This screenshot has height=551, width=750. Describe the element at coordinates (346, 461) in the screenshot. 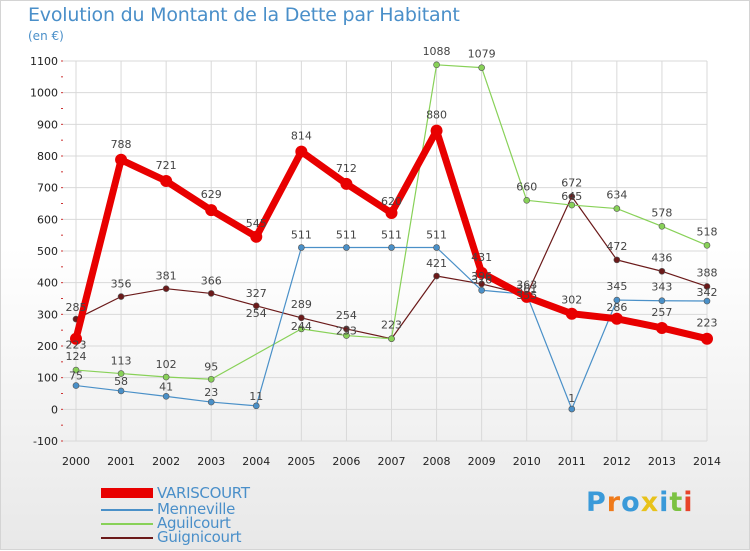

I see `x-tick-label: 2006` at that location.